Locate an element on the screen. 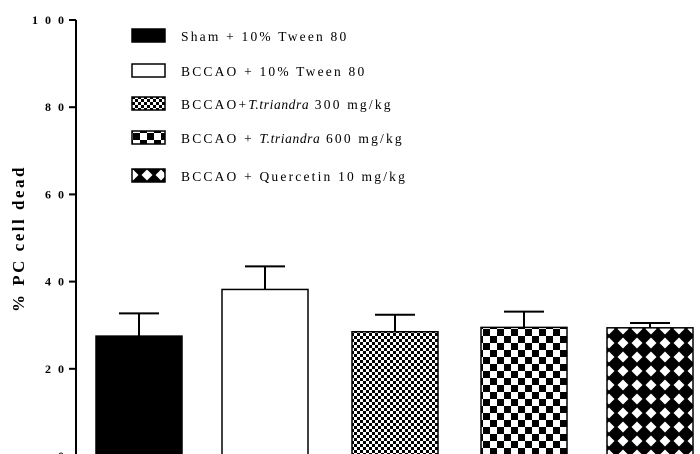 This screenshot has height=454, width=700. legend-swatch-quercetin is located at coordinates (148, 175).